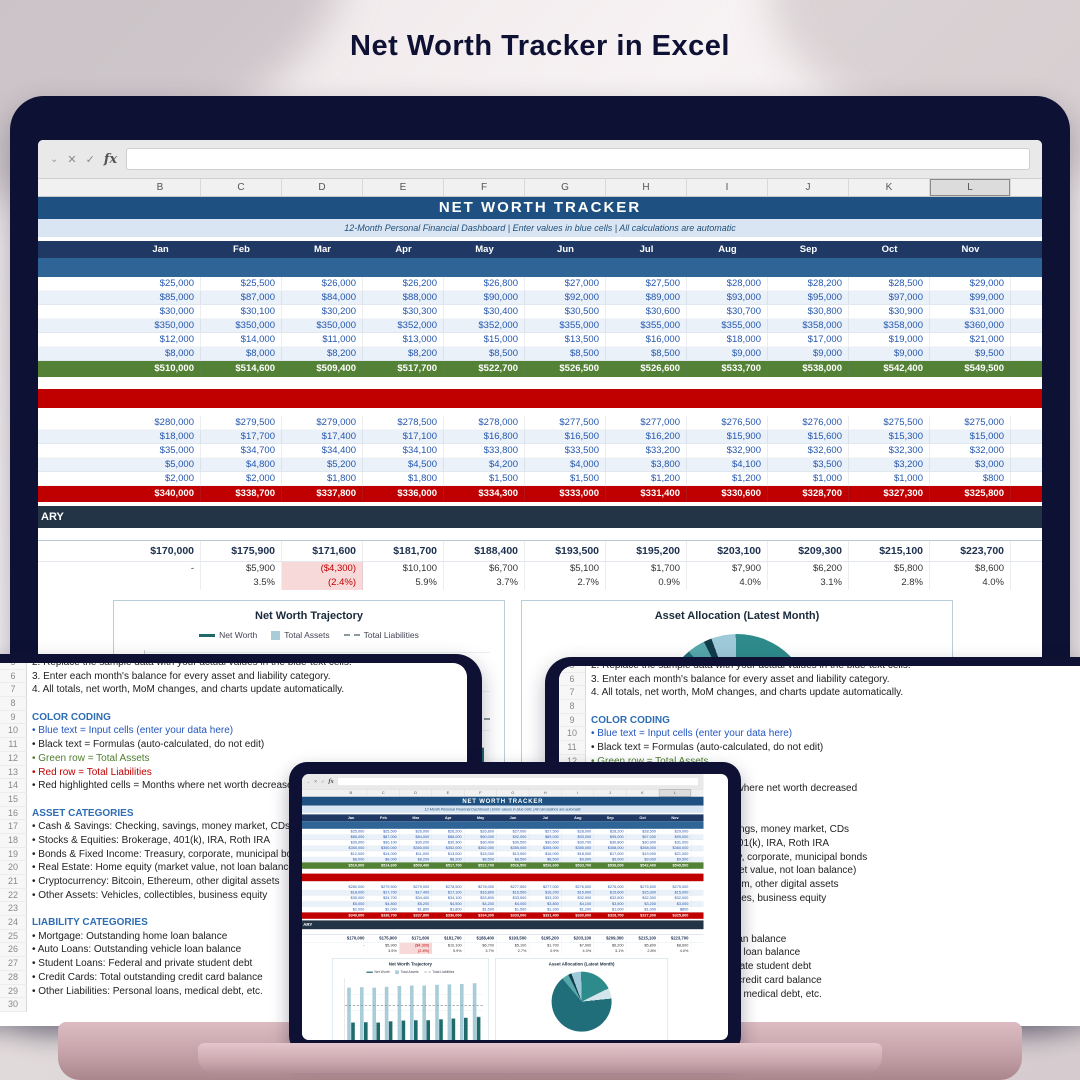 The width and height of the screenshot is (1080, 1080). I want to click on cell: Jul, so click(646, 249).